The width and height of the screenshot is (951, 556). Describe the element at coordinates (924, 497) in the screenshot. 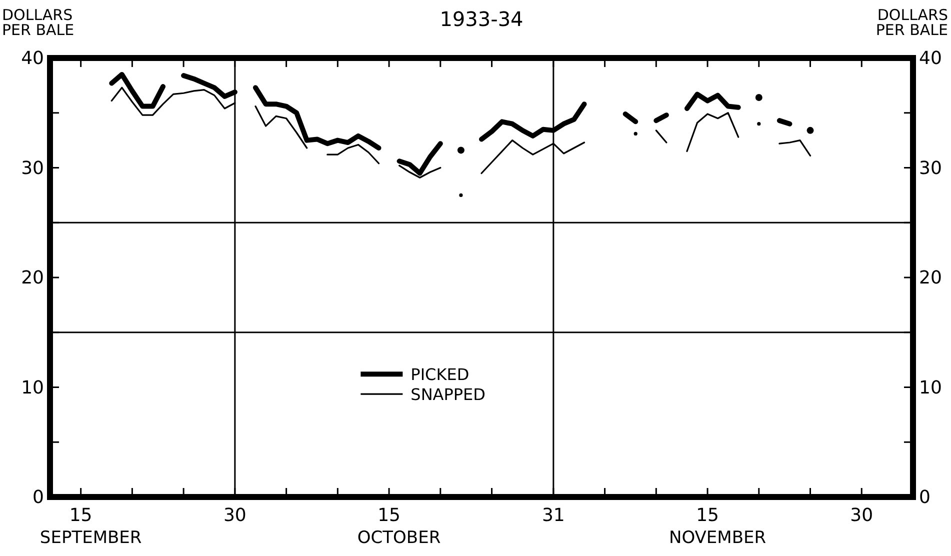

I see `y2-tick-label: 0` at that location.